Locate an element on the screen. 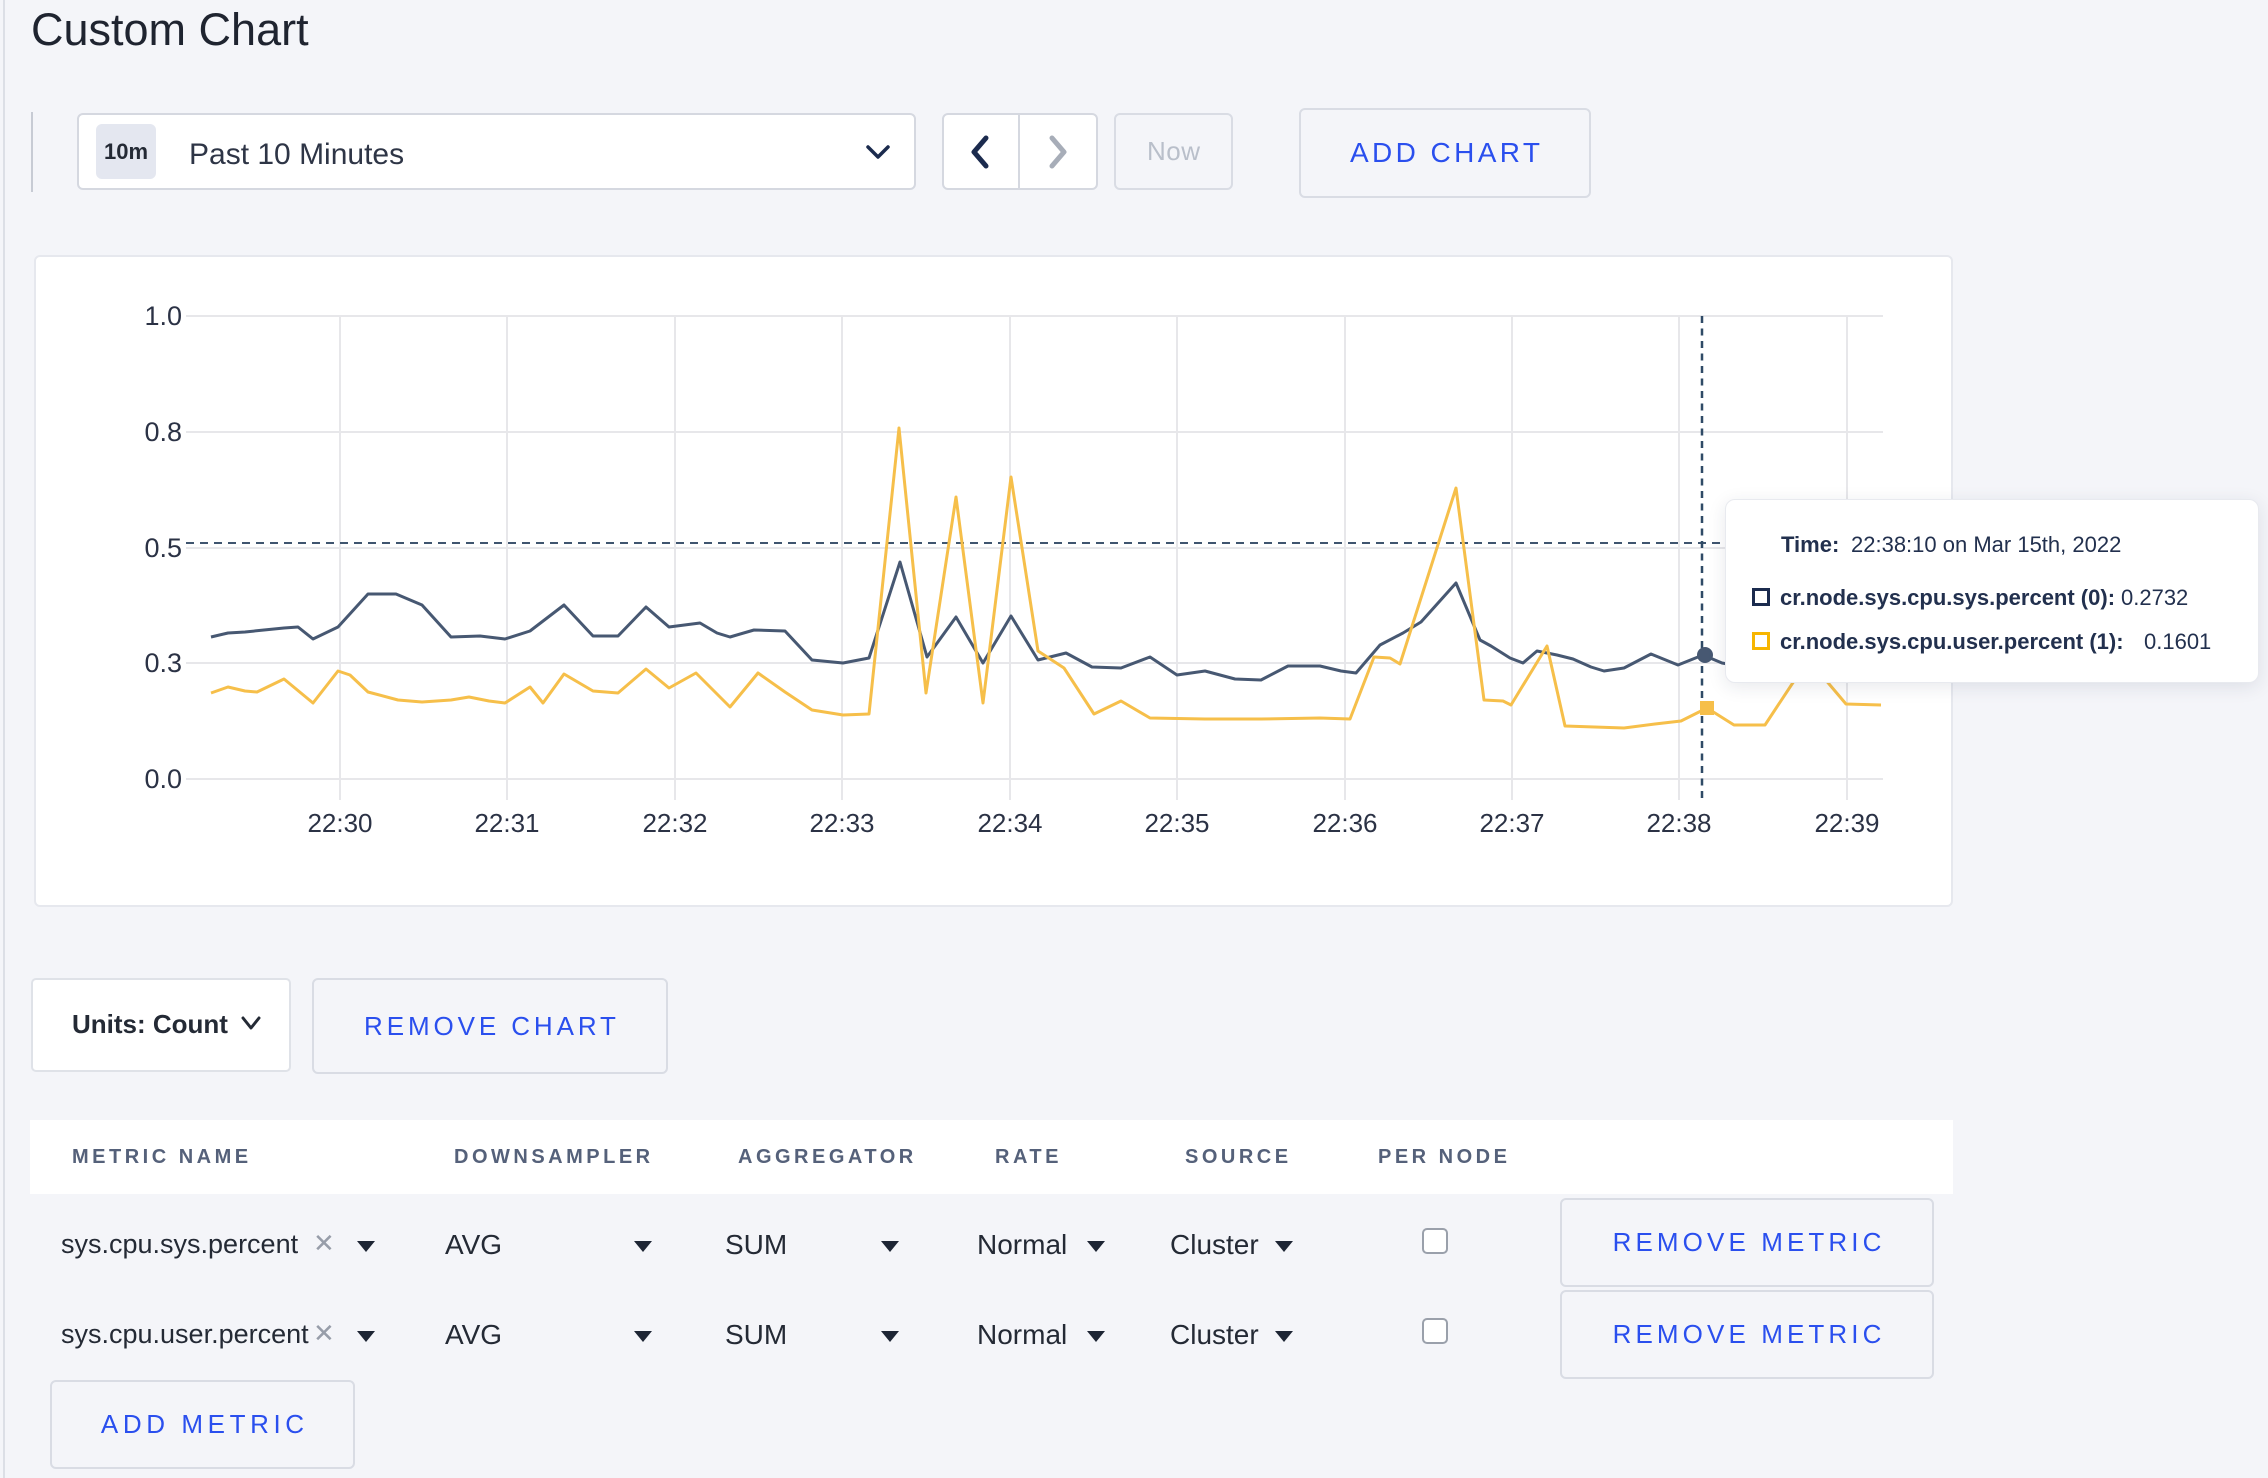 This screenshot has width=2268, height=1478. svg-text: 22:30 is located at coordinates (339, 823).